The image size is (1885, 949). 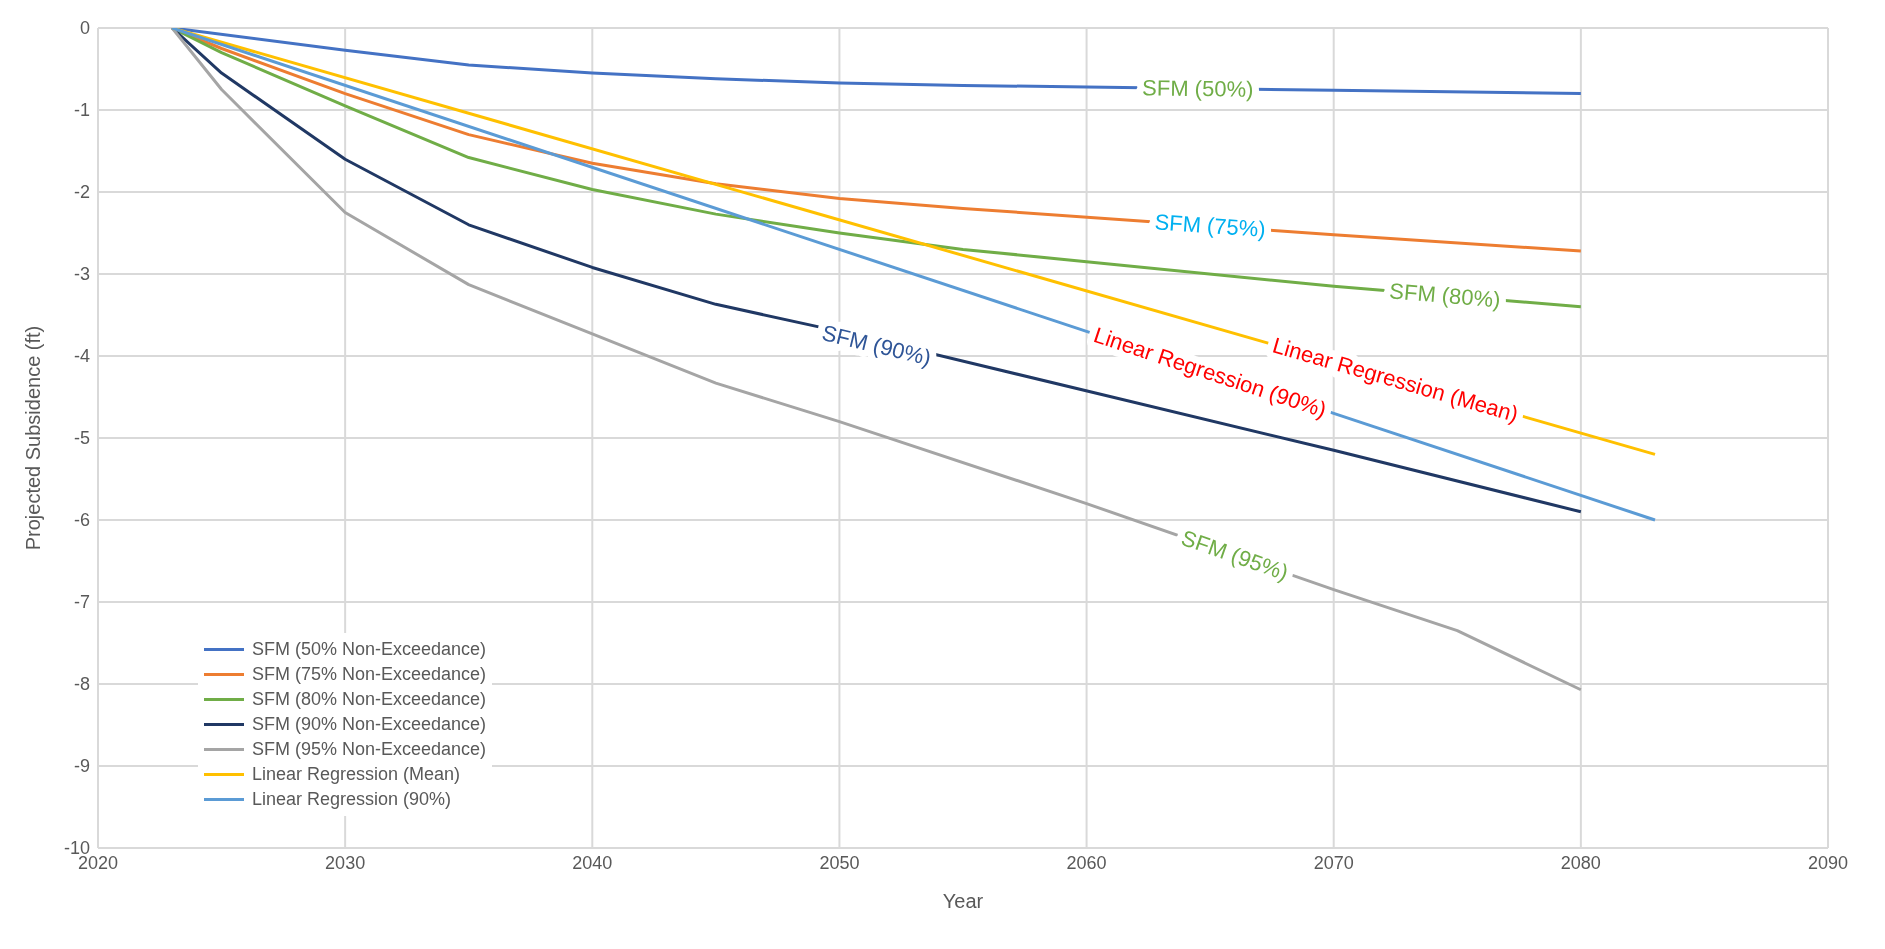 I want to click on y-tick-label: 0, so click(x=84, y=28).